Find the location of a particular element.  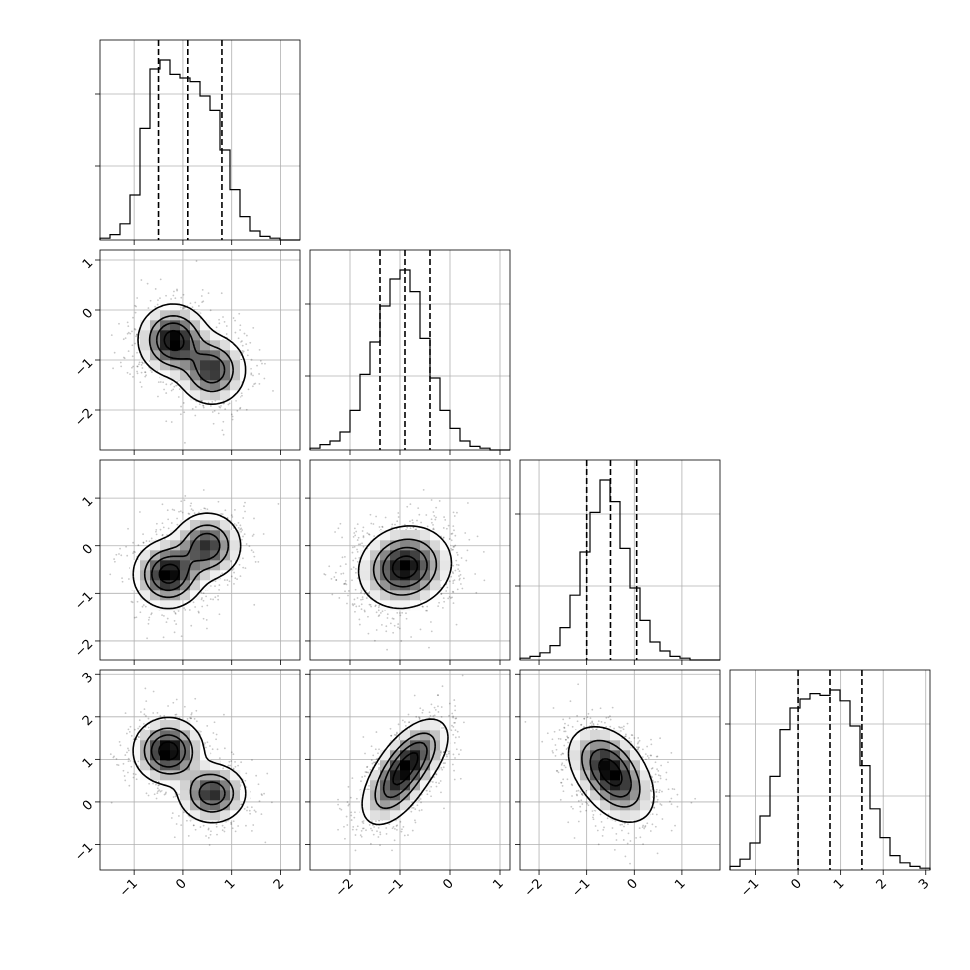

axes-frame is located at coordinates (410, 560).